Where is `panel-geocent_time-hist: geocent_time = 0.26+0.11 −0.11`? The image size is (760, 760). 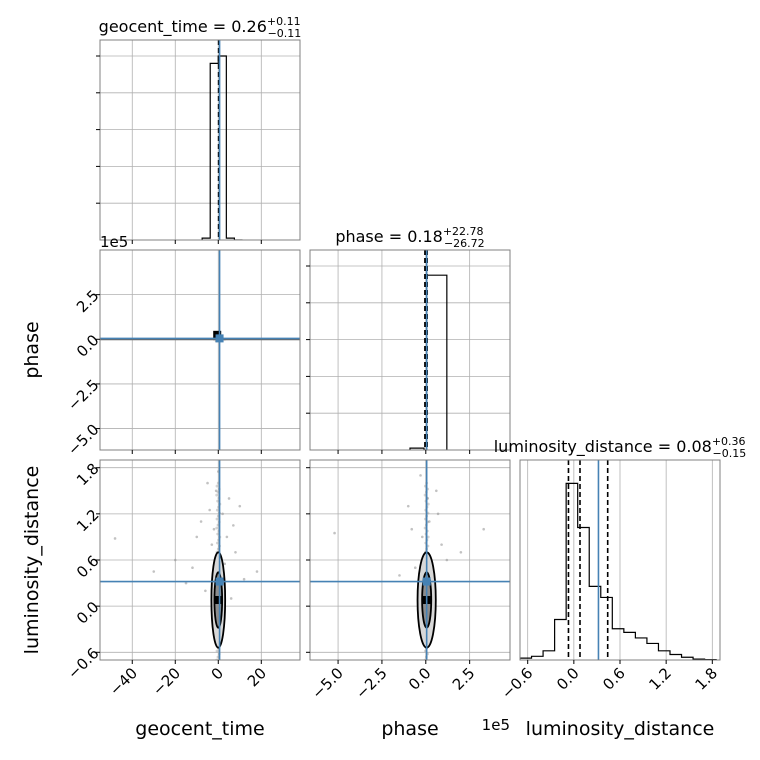 panel-geocent_time-hist: geocent_time = 0.26+0.11 −0.11 is located at coordinates (198, 129).